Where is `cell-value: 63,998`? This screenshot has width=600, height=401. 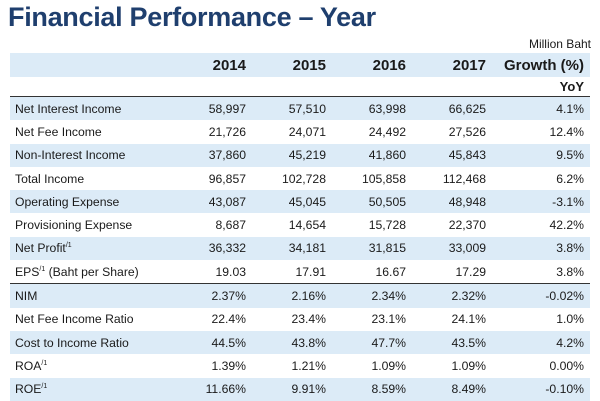 cell-value: 63,998 is located at coordinates (370, 108).